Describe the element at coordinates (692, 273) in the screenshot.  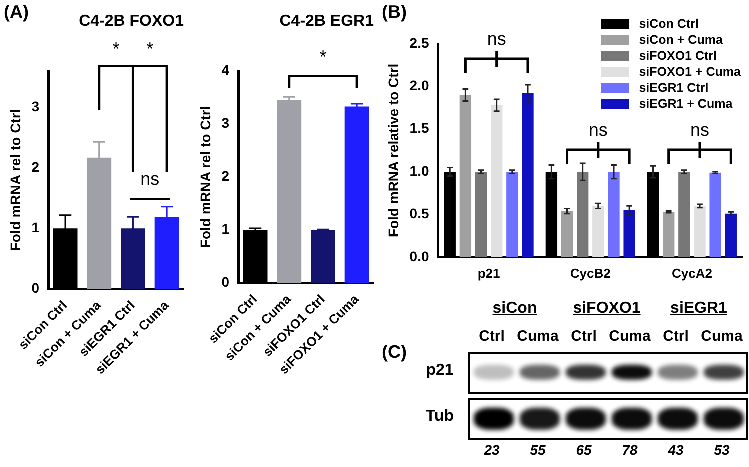
I see `x-tick-label: CycA2` at that location.